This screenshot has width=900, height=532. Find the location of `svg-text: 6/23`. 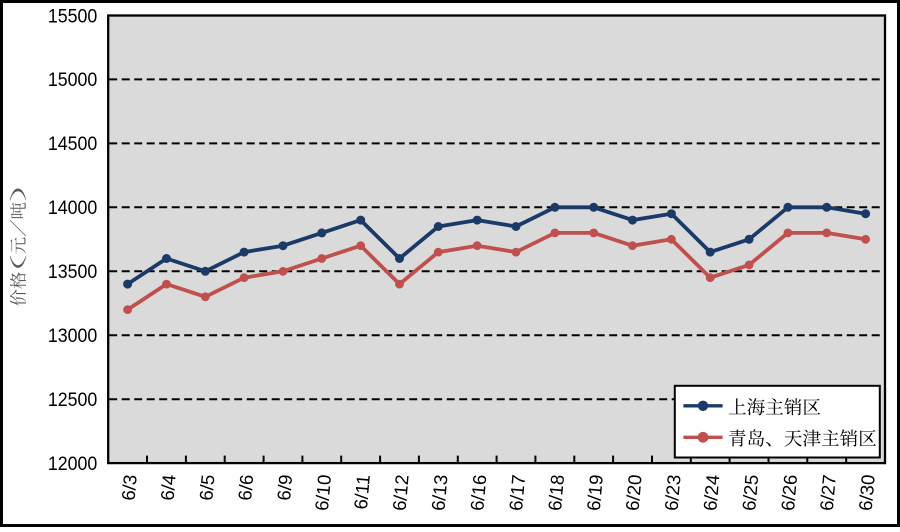

svg-text: 6/23 is located at coordinates (673, 493).